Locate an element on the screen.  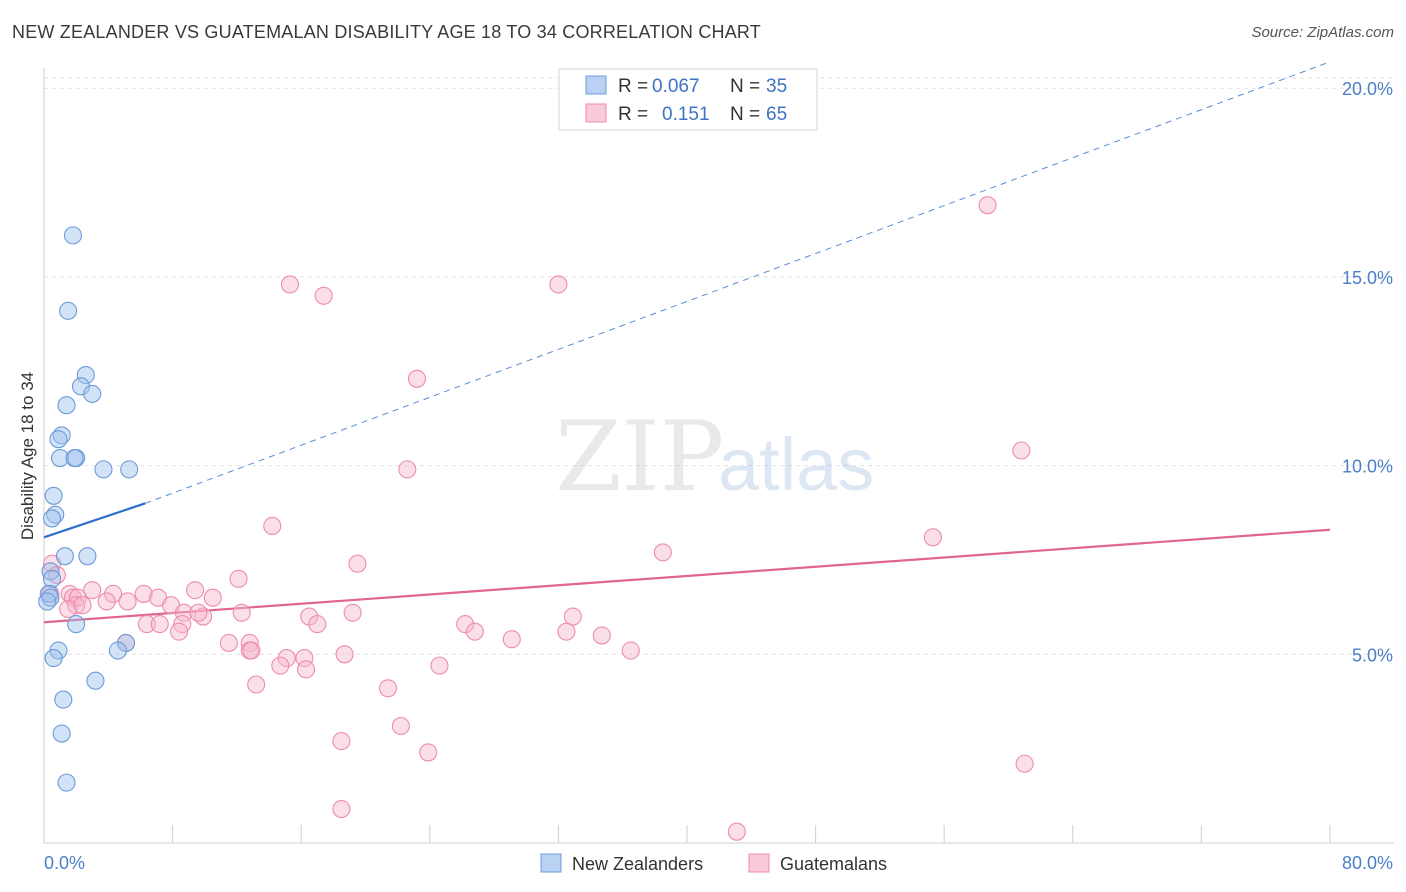
legend-swatch-guatemalans is located at coordinates (596, 113).